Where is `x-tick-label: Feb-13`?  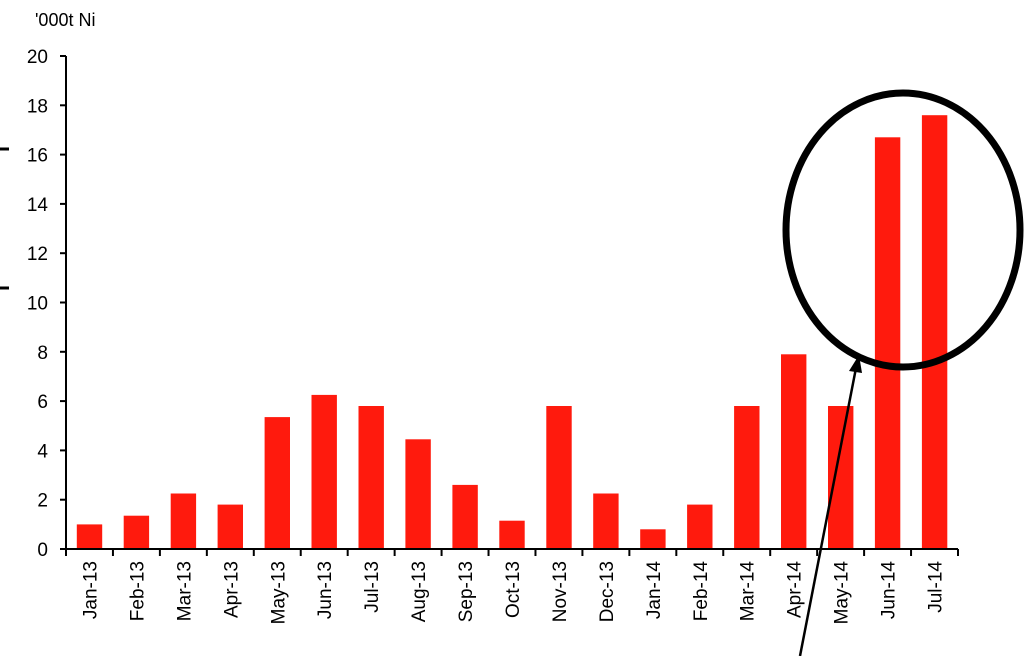
x-tick-label: Feb-13 is located at coordinates (137, 591).